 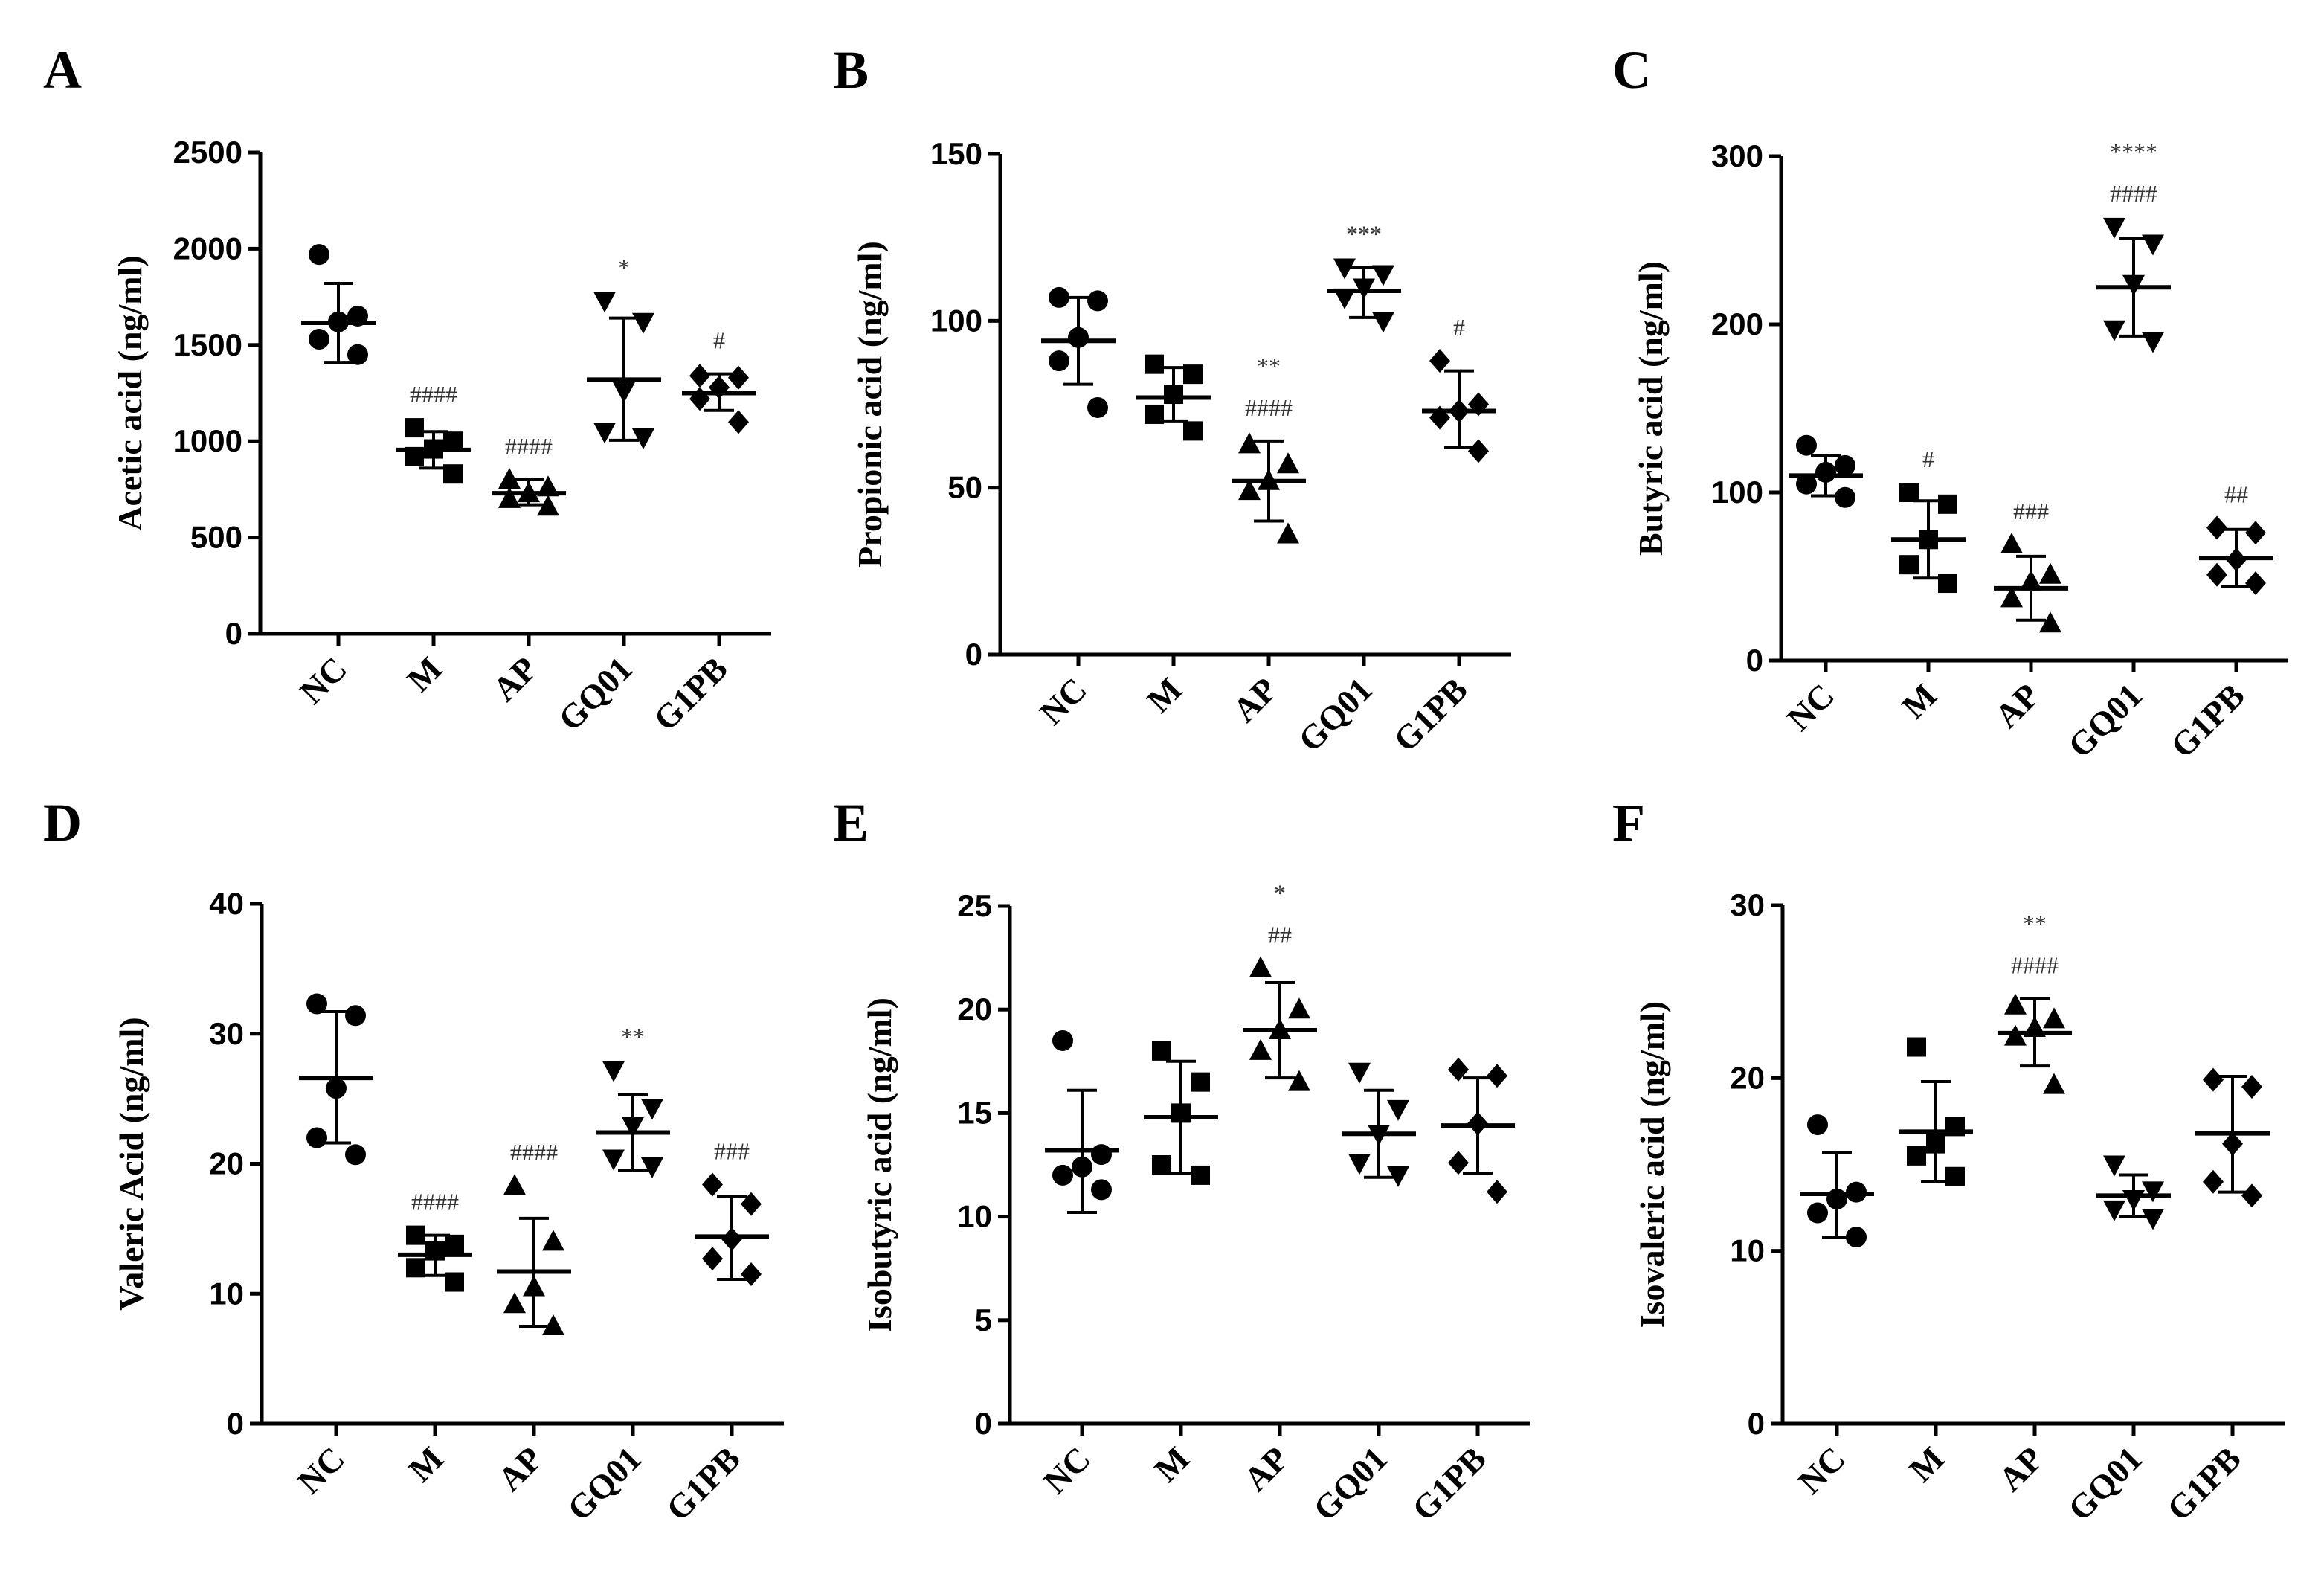 What do you see at coordinates (879, 1165) in the screenshot?
I see `y-axis-label: Isobutyric acid (ng/ml)` at bounding box center [879, 1165].